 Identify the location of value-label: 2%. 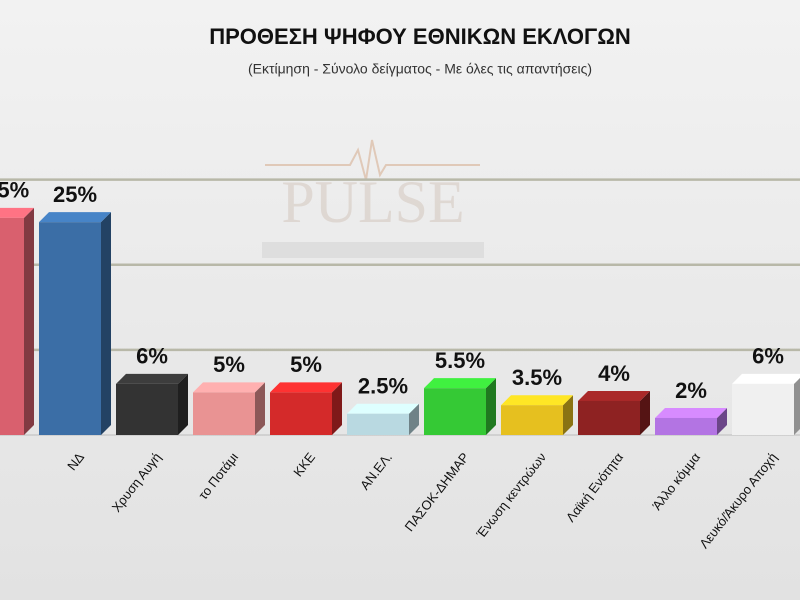
(691, 390).